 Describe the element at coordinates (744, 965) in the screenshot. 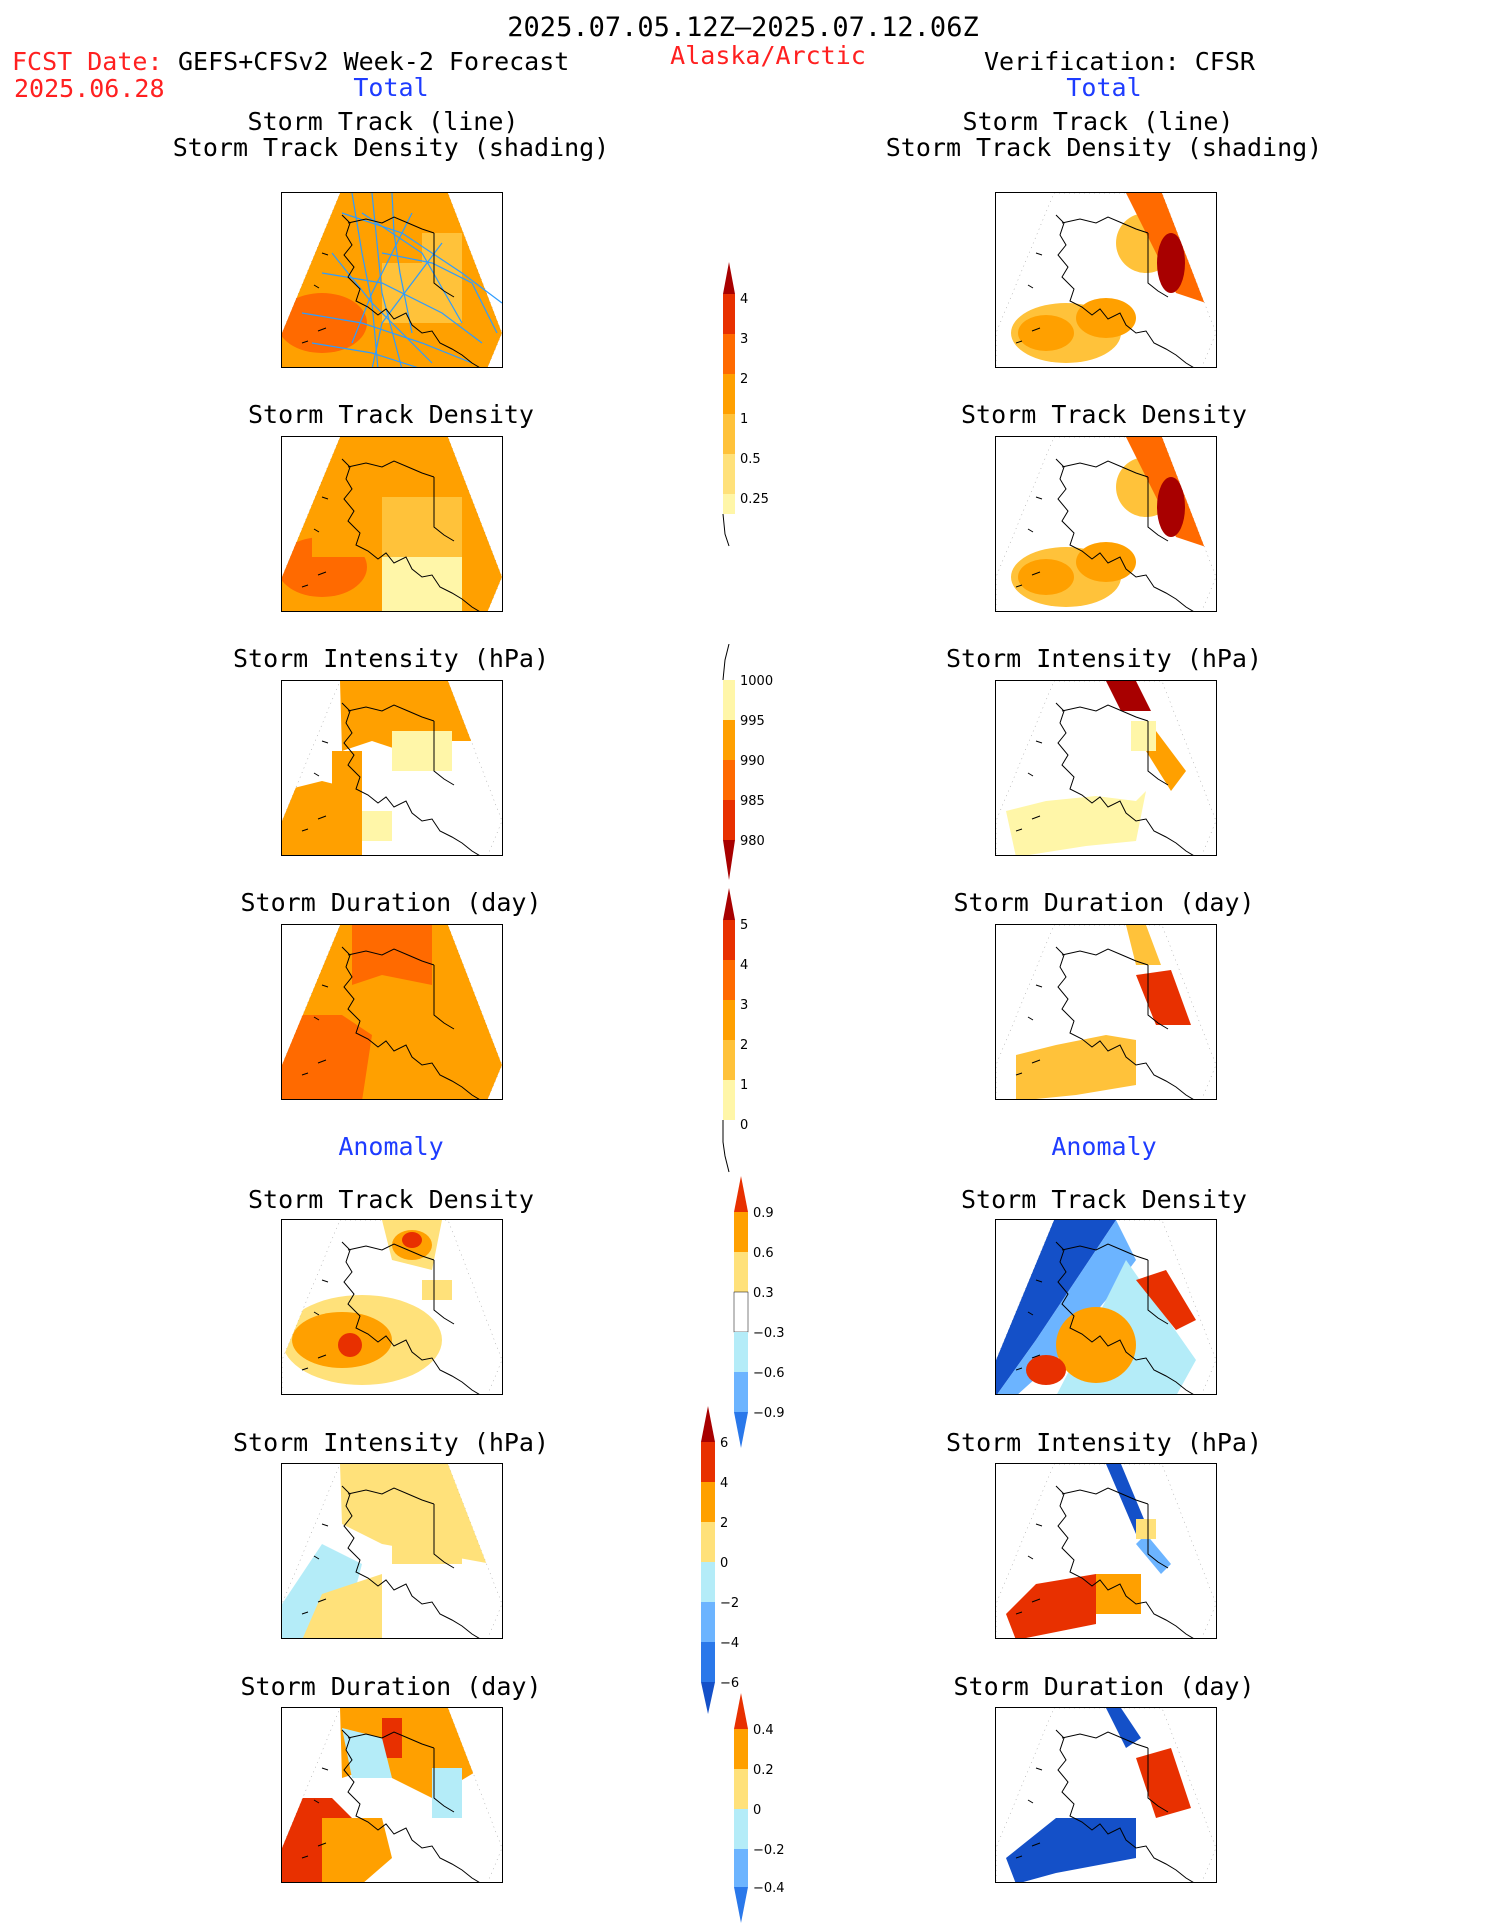

I see `cbar-tick: 4` at that location.